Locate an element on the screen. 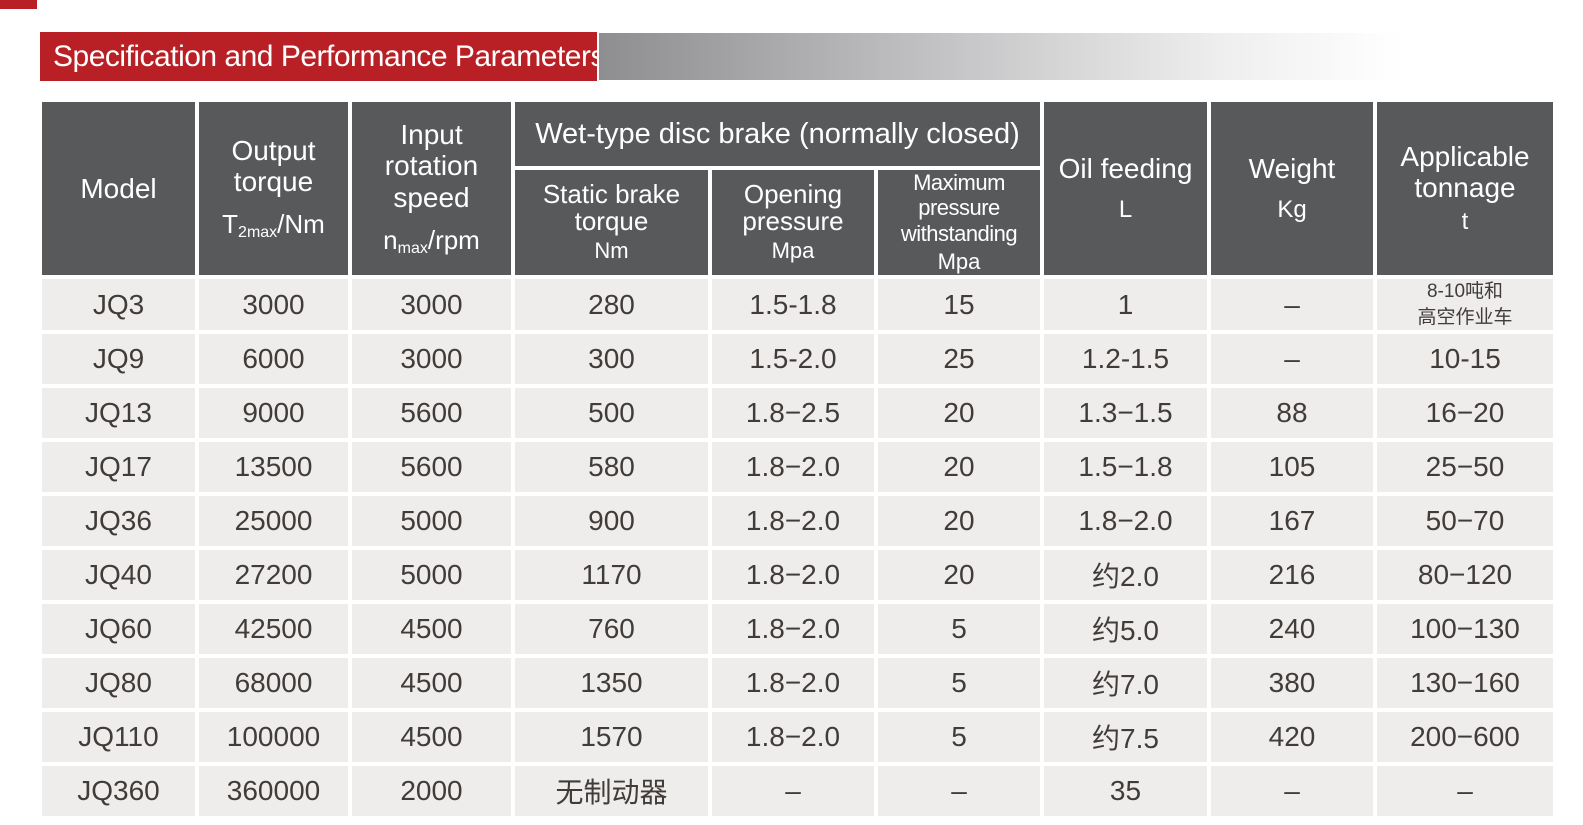  col-header-max-pressure: Maximum pressure withstanding Mpa is located at coordinates (959, 222).